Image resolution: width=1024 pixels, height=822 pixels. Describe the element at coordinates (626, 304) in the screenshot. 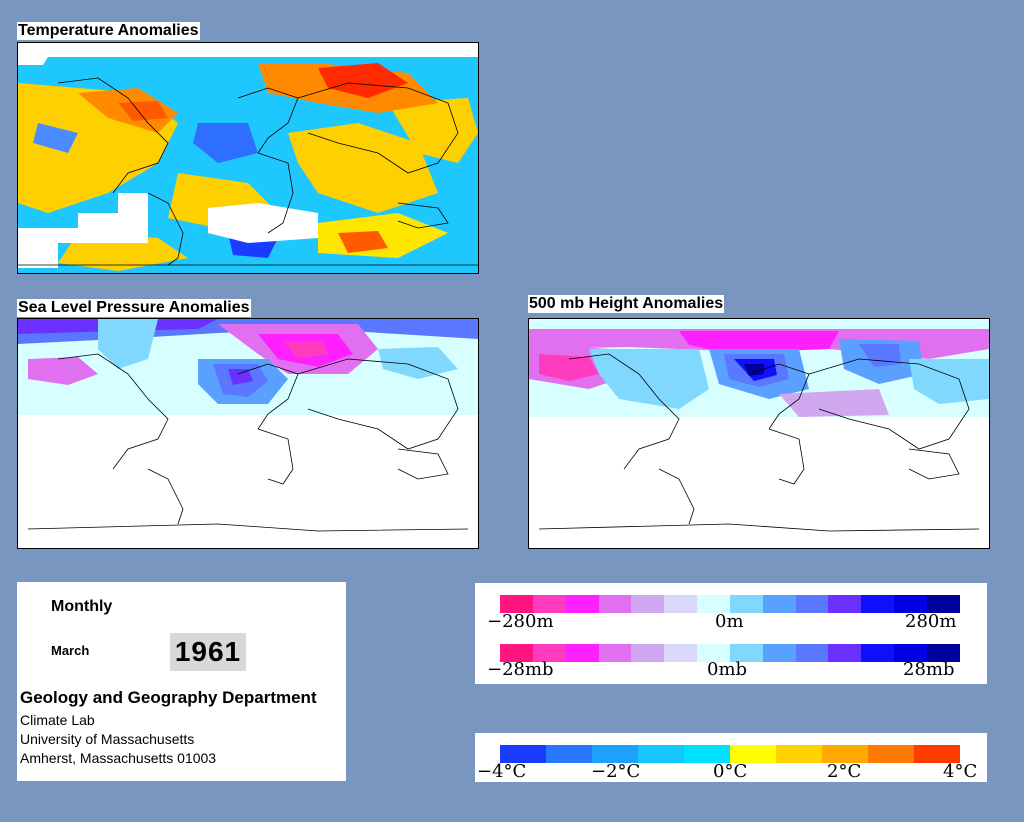

I see `height500-map-title: 500 mb Height Anomalies` at that location.